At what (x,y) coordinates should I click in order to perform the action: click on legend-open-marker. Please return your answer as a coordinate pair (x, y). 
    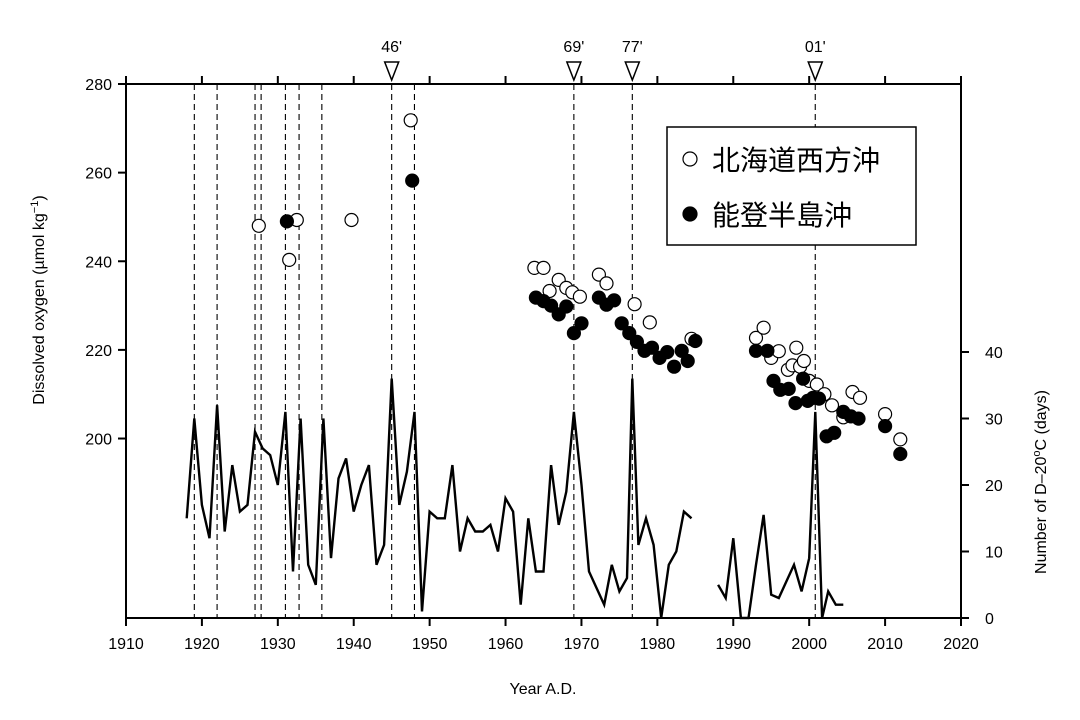
    Looking at the image, I should click on (690, 159).